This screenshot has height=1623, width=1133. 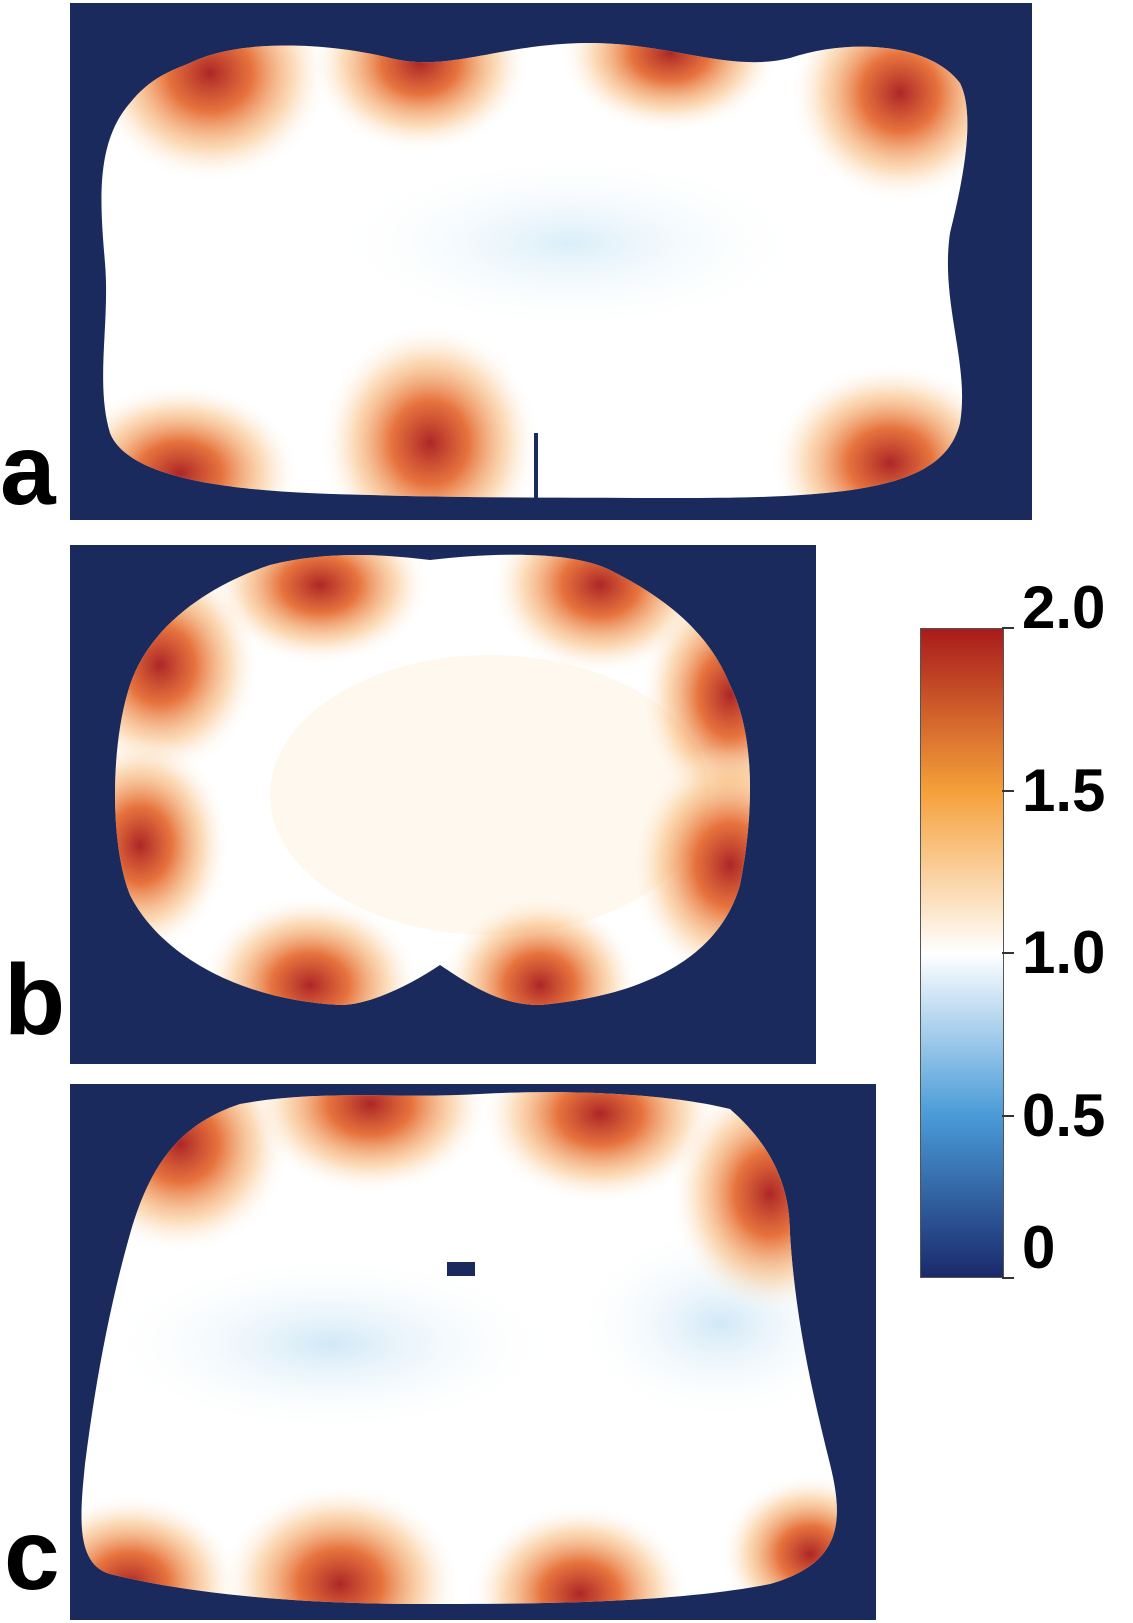 What do you see at coordinates (536, 465) in the screenshot?
I see `notch-a` at bounding box center [536, 465].